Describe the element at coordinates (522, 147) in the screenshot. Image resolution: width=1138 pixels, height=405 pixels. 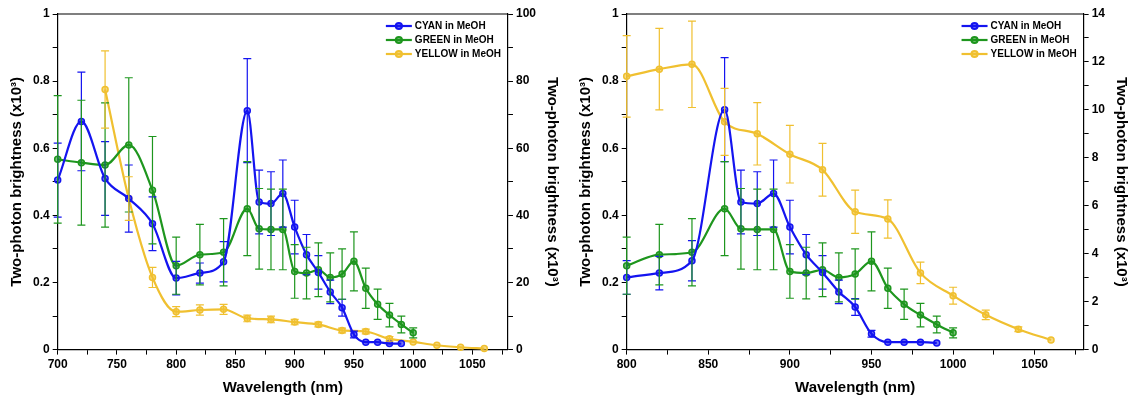
I see `y2-tick-label: 60` at that location.